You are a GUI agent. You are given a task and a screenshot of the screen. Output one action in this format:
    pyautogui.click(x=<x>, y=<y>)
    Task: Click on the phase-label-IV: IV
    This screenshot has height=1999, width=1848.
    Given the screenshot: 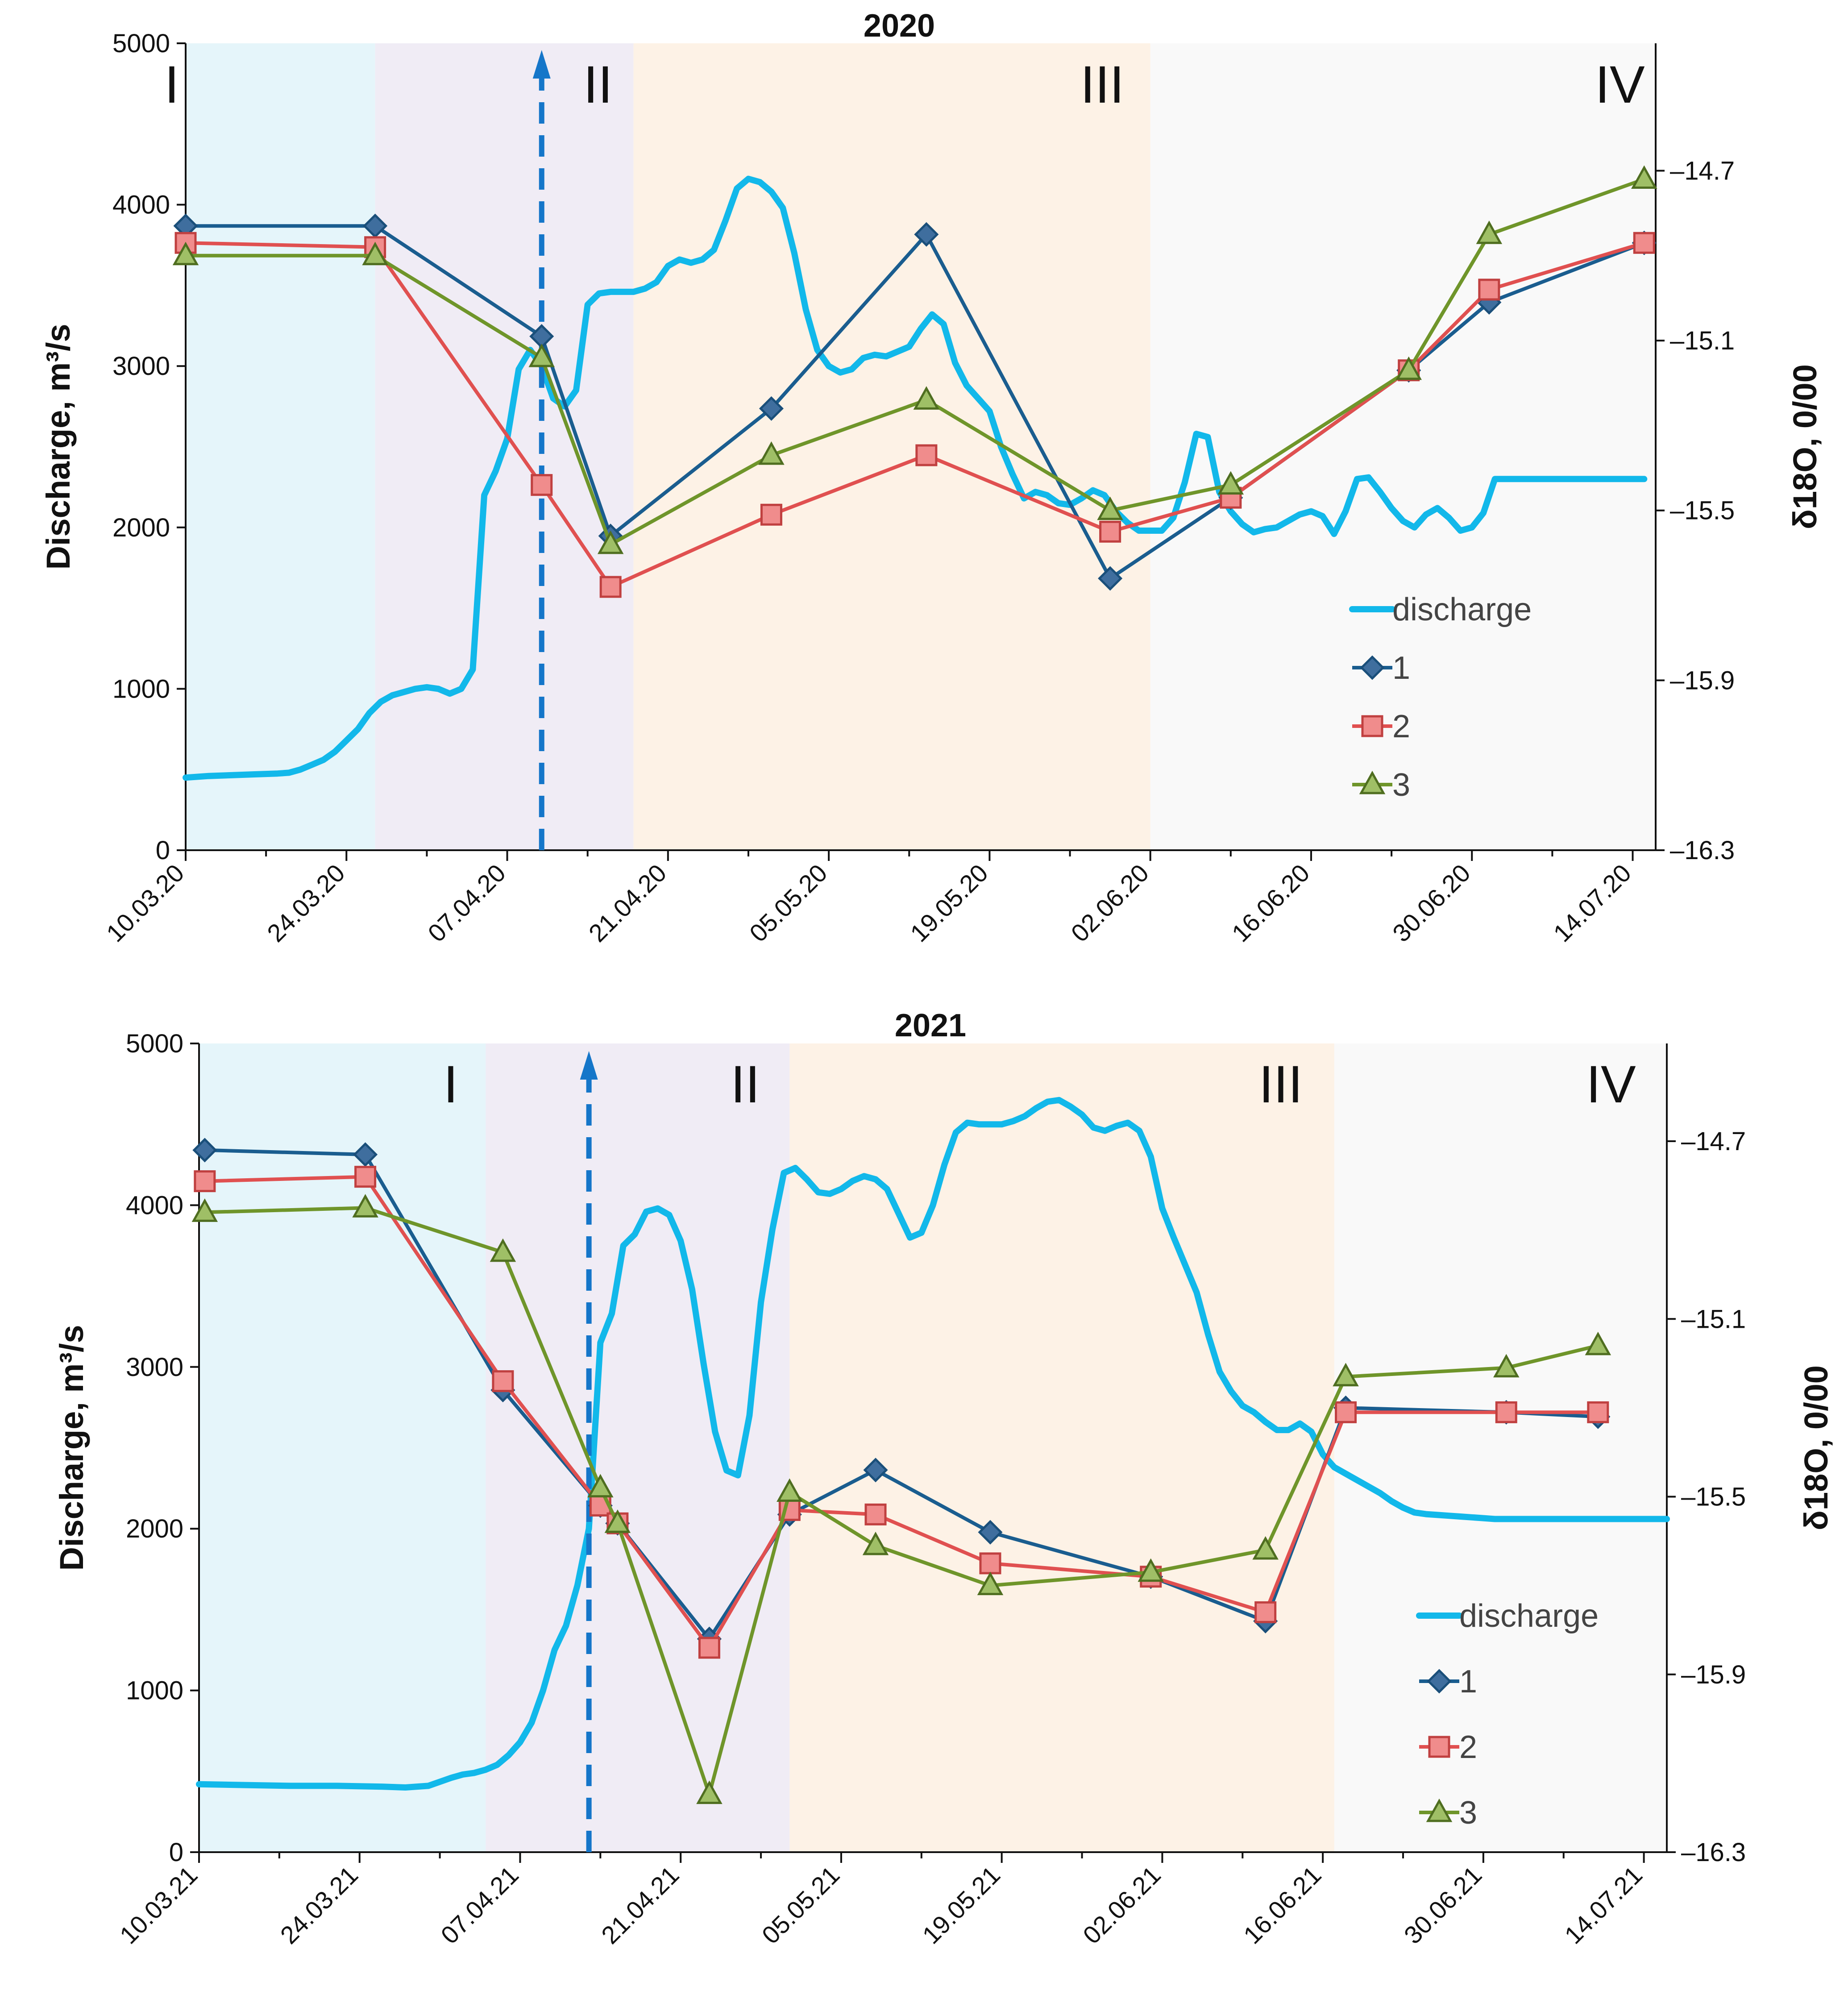 What is the action you would take?
    pyautogui.click(x=1611, y=1084)
    